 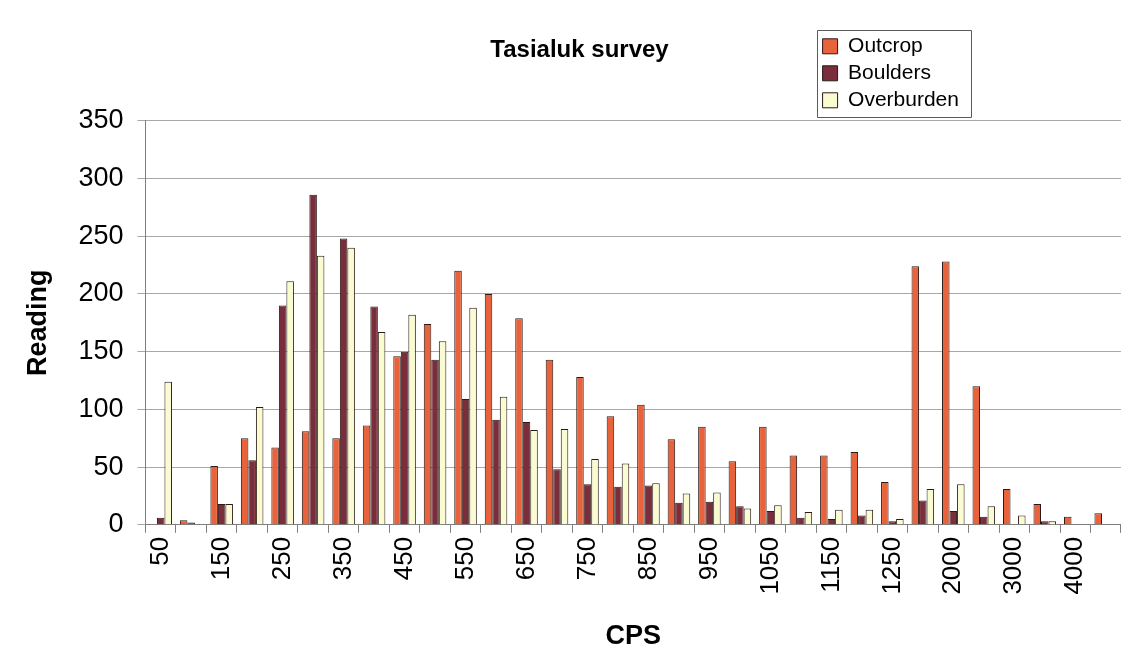 I want to click on x-tick-label: 650, so click(x=524, y=558).